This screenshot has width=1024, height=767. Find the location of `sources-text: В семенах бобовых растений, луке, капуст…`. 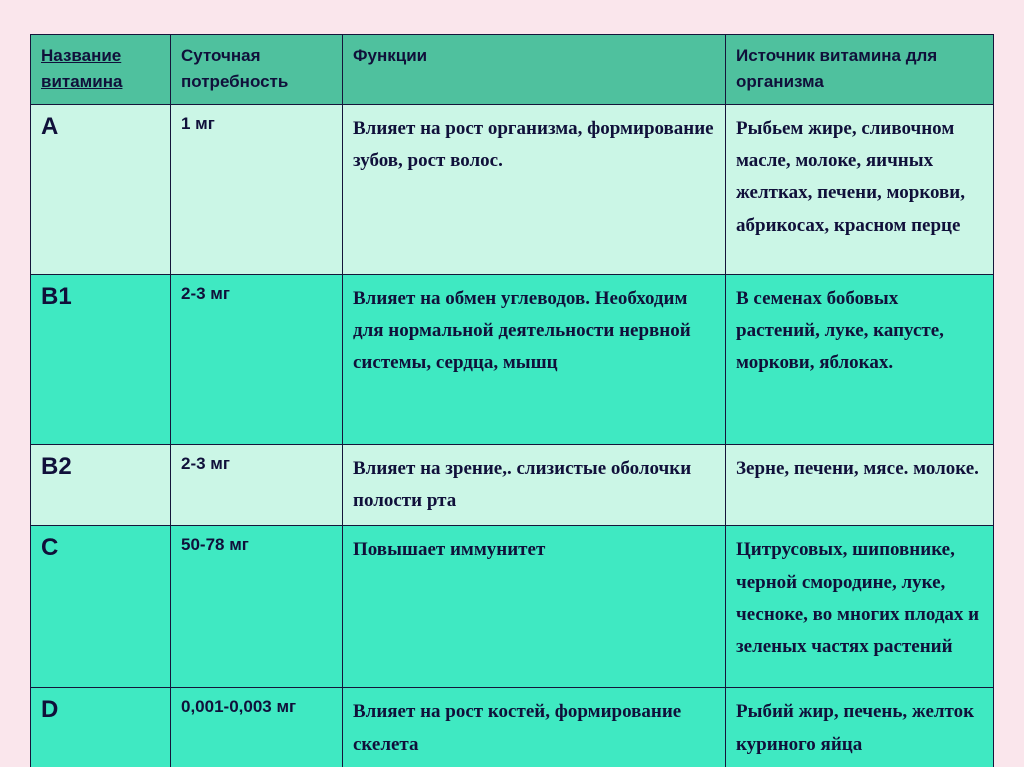

sources-text: В семенах бобовых растений, луке, капуст… is located at coordinates (859, 359).